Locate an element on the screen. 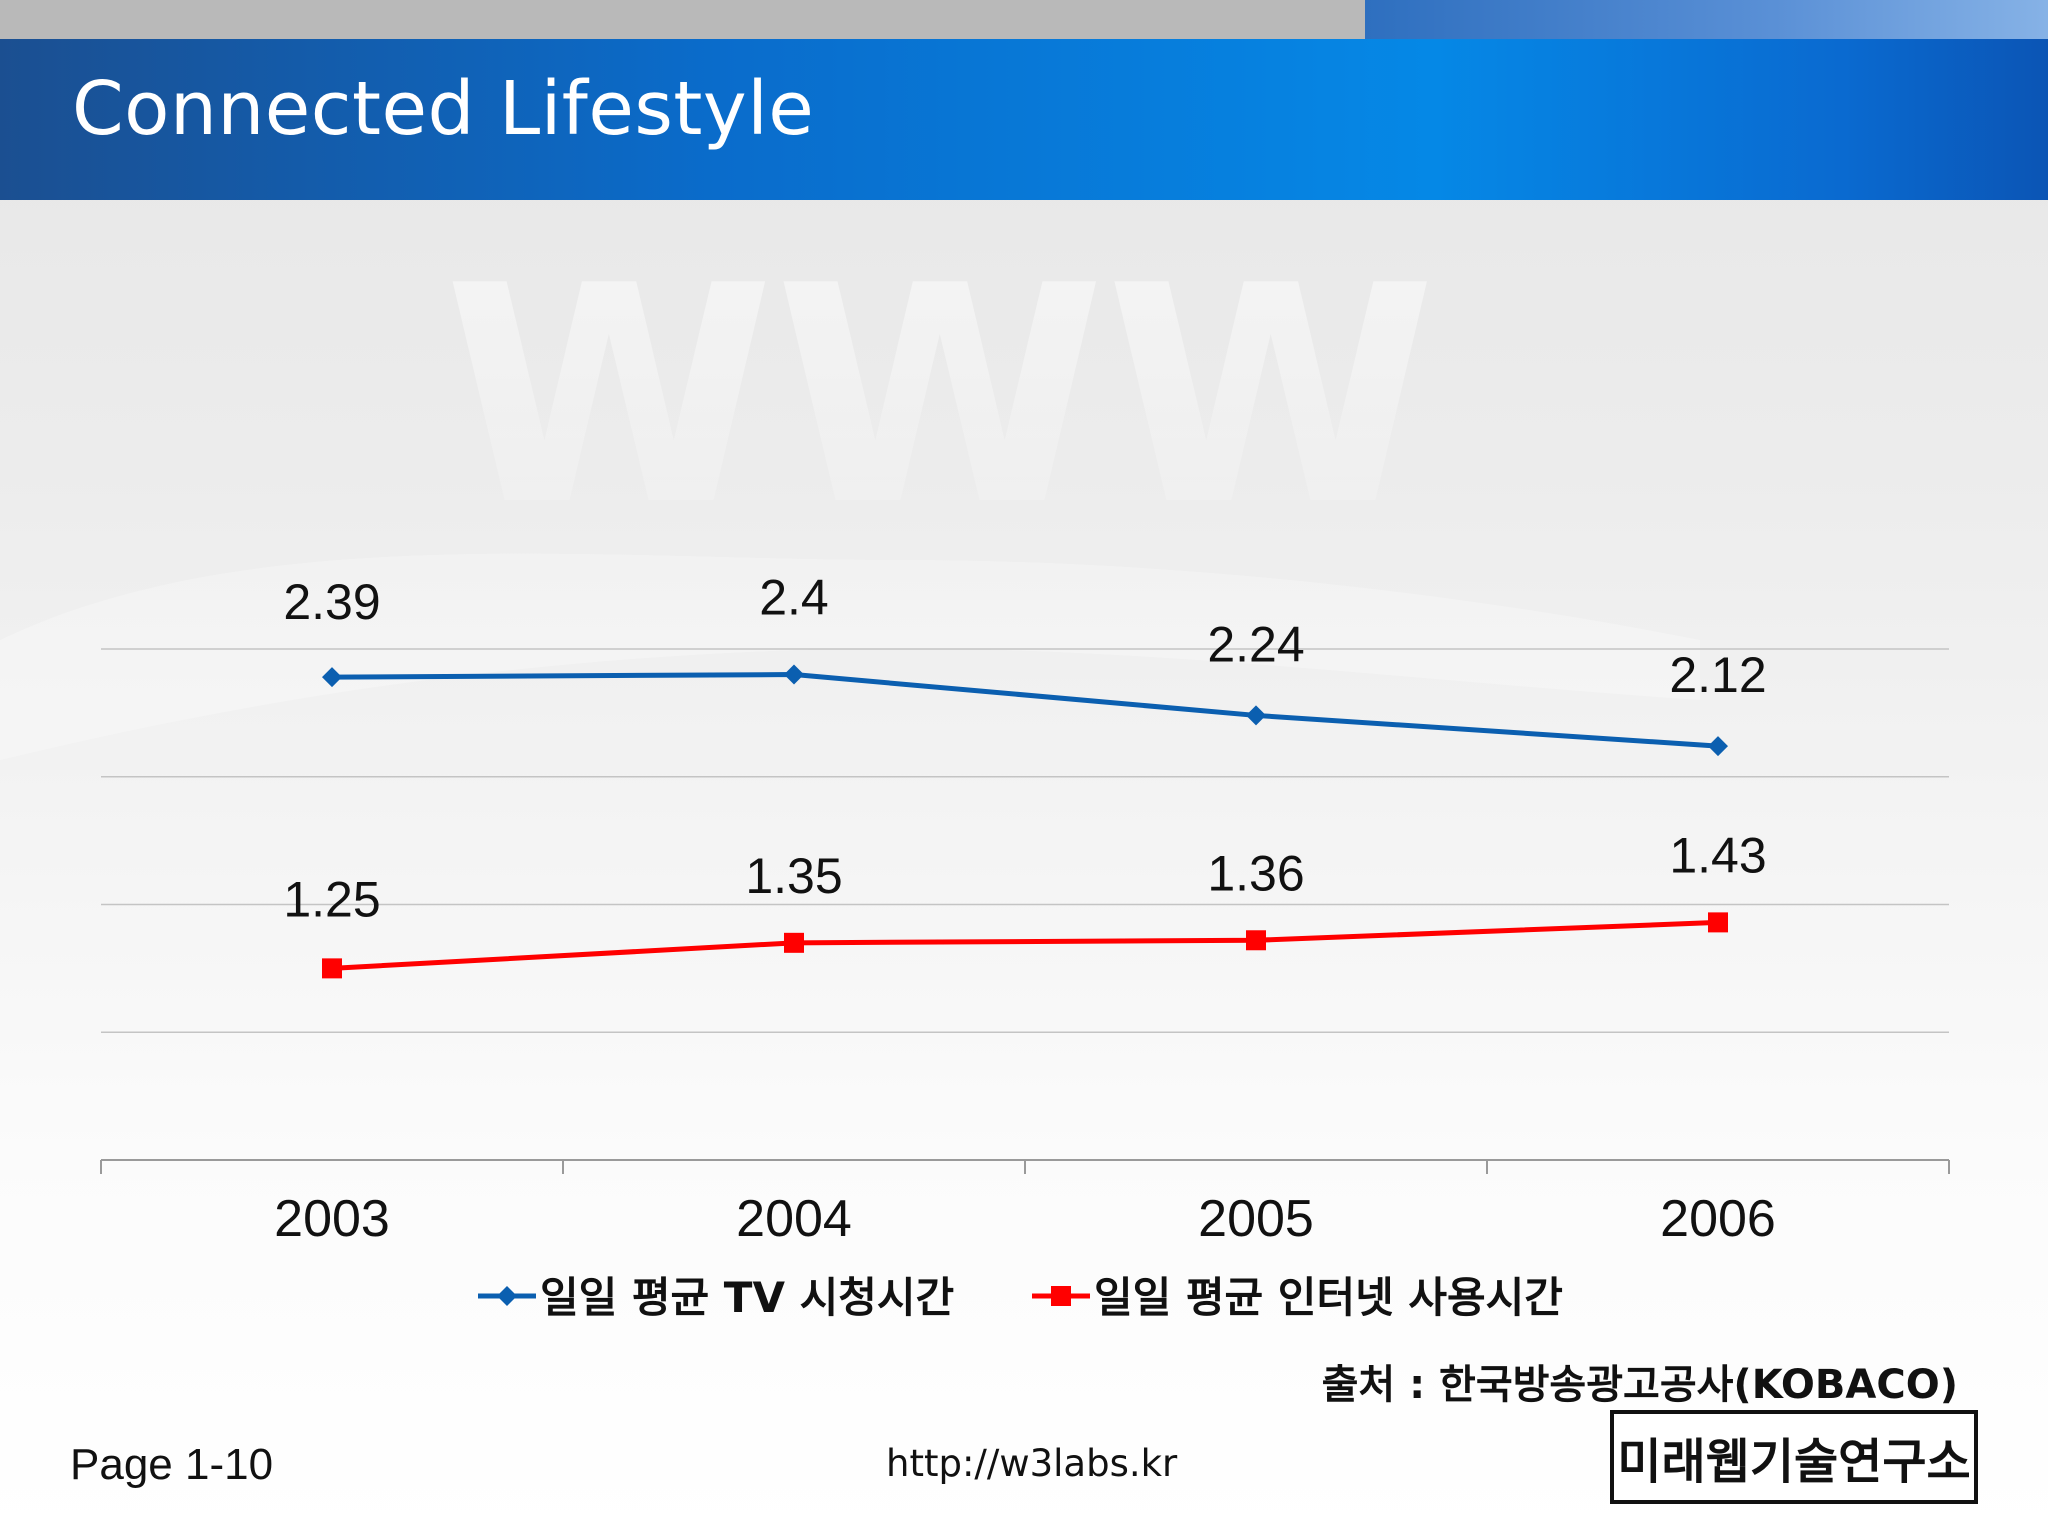  svg-text: WWW is located at coordinates (940, 396).